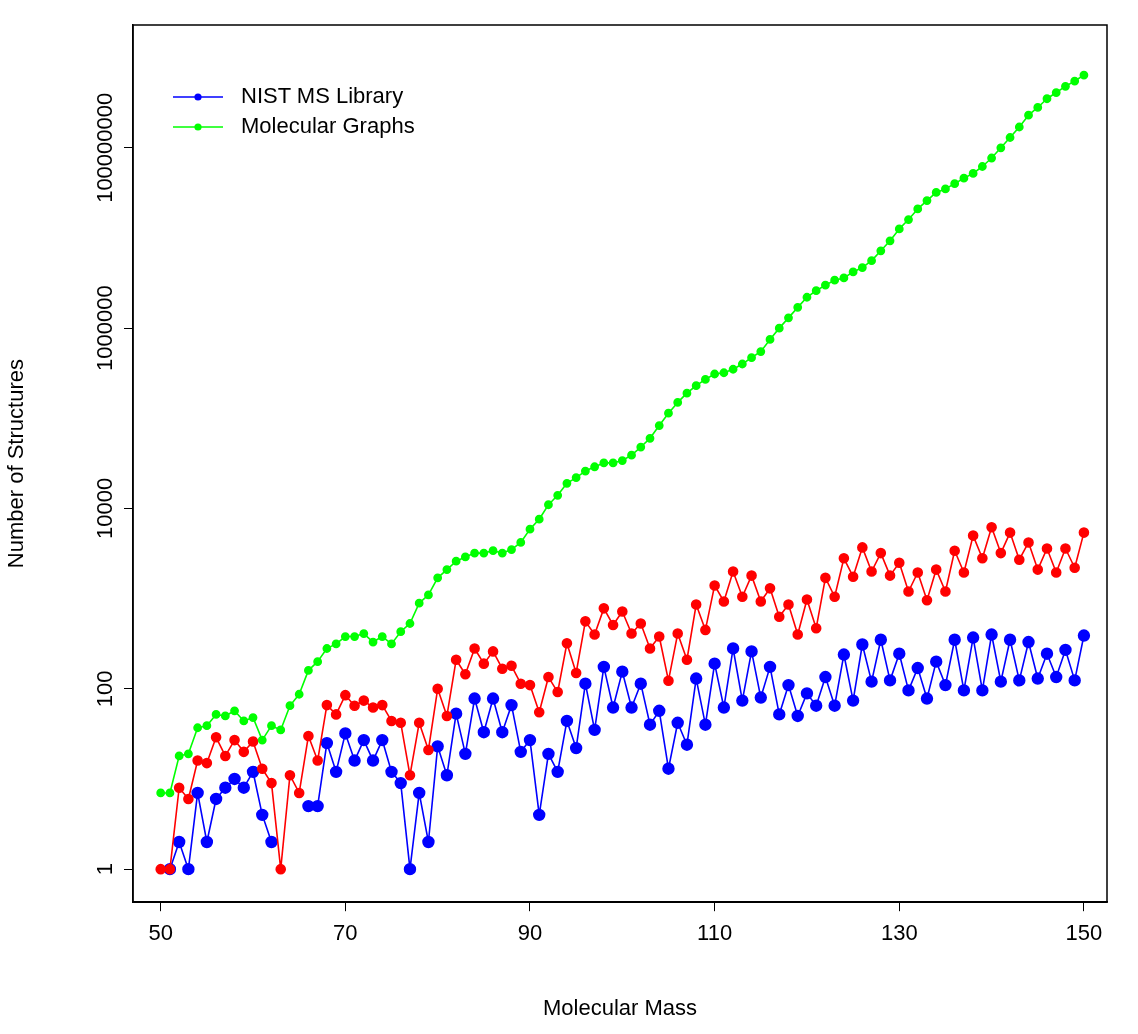  I want to click on y-tick-label: 1000000, so click(105, 328).